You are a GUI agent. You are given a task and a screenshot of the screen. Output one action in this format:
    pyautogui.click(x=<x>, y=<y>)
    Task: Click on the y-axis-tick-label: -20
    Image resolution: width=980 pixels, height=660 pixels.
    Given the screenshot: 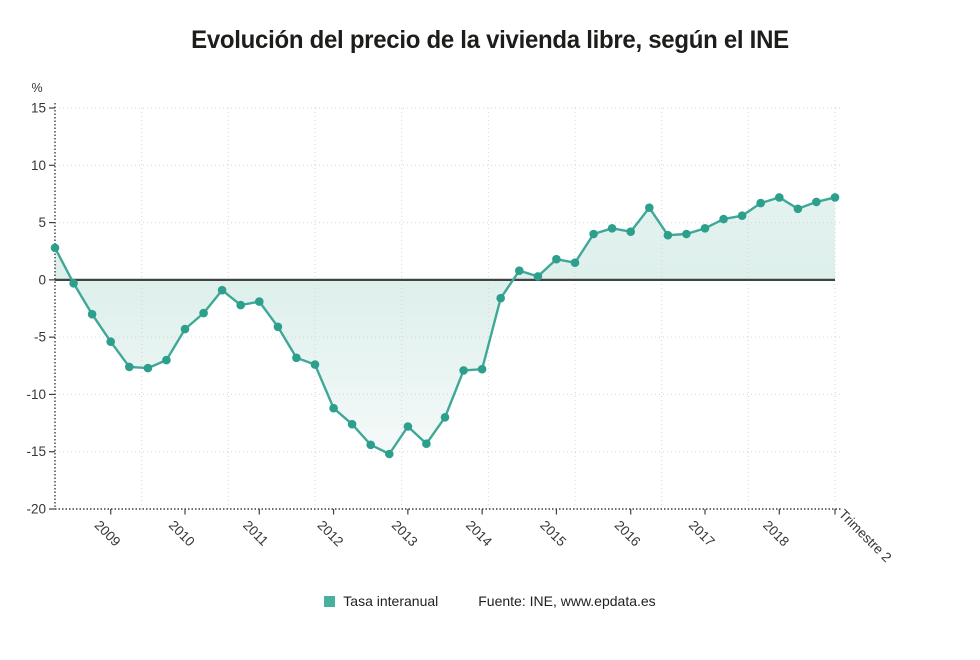 What is the action you would take?
    pyautogui.click(x=36, y=509)
    